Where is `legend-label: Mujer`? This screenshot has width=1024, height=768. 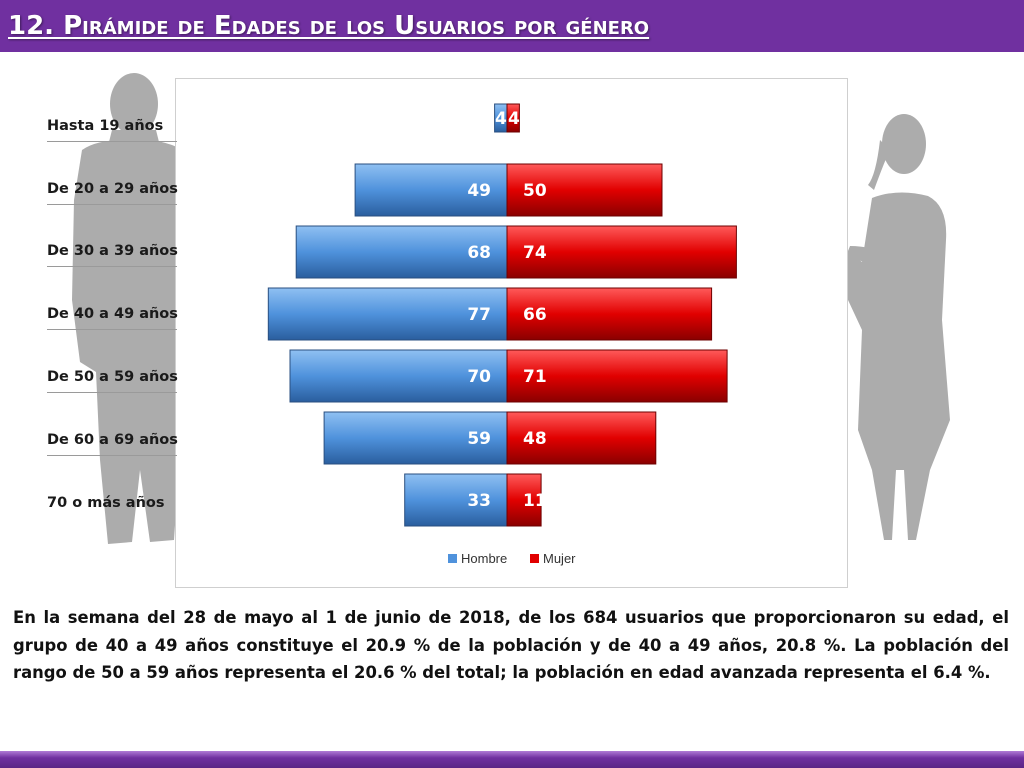 legend-label: Mujer is located at coordinates (559, 558).